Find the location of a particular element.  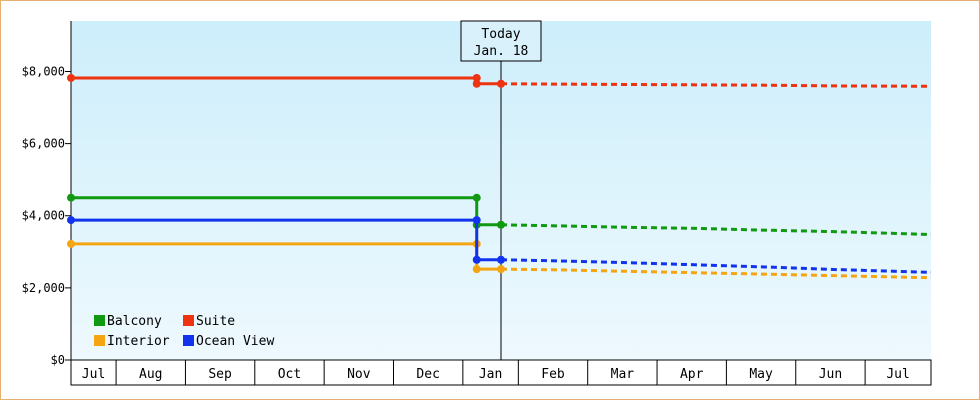

x-tick-label: Feb is located at coordinates (553, 374).